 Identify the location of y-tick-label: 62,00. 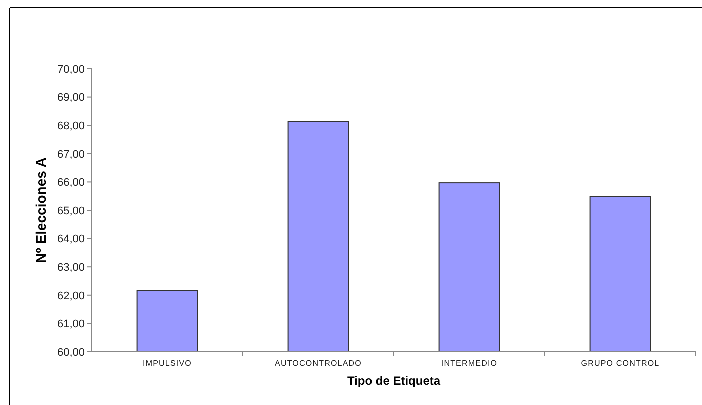
(71, 296).